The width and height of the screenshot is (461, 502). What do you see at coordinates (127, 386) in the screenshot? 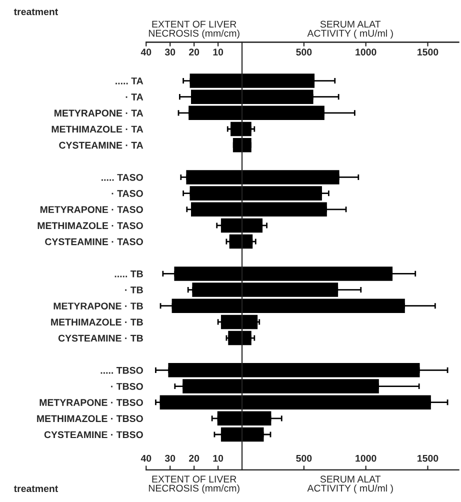
I see `y-tick-label: · TBSO` at bounding box center [127, 386].